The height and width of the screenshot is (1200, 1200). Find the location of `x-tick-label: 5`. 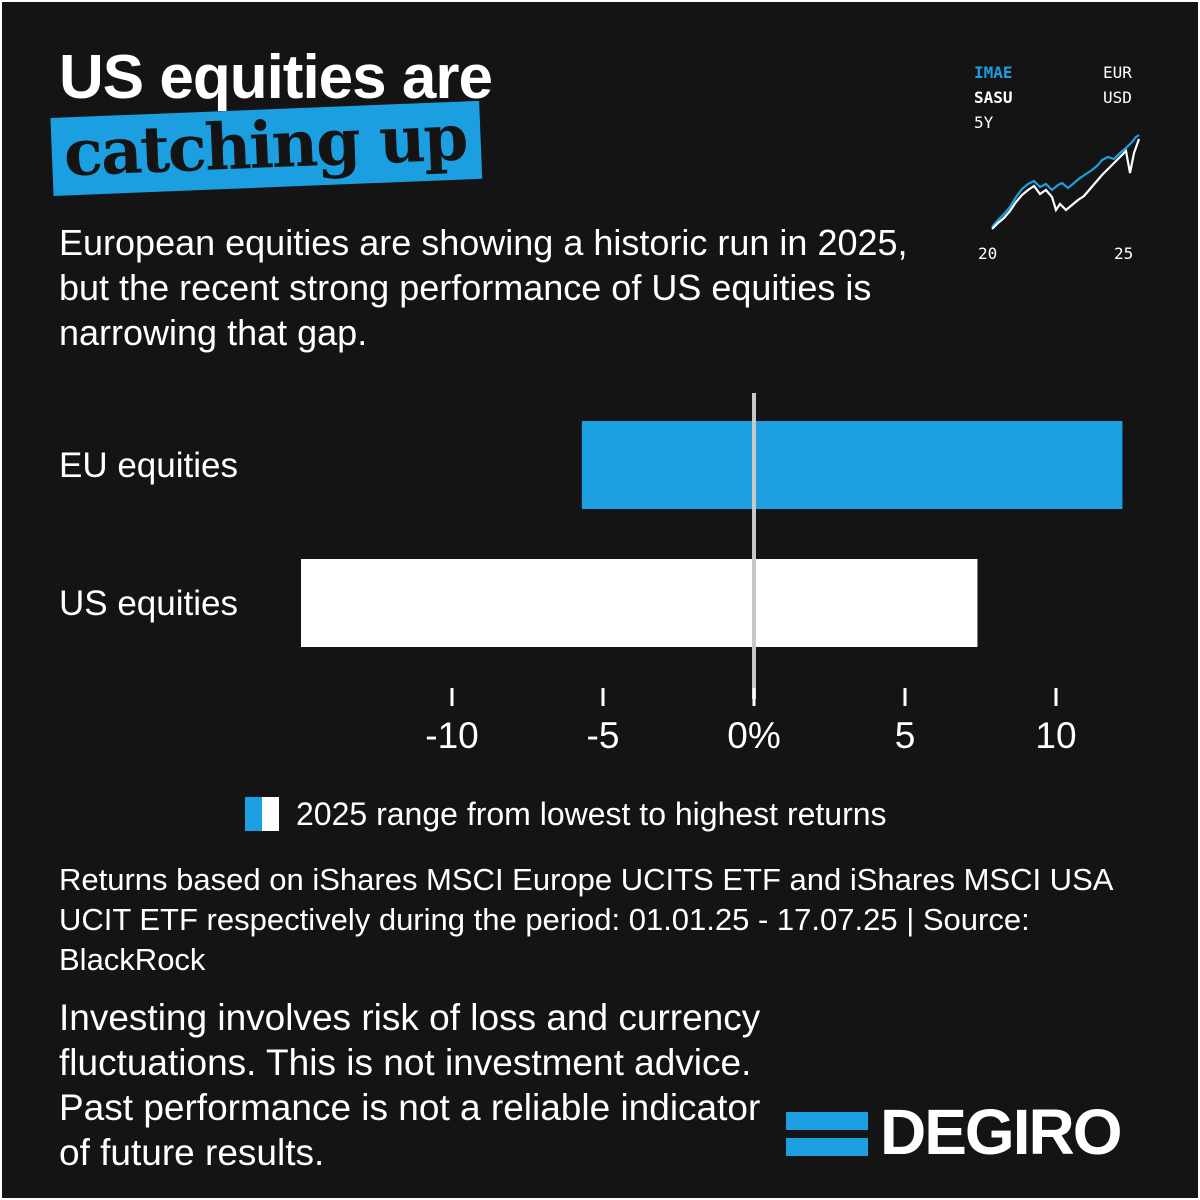

x-tick-label: 5 is located at coordinates (905, 735).